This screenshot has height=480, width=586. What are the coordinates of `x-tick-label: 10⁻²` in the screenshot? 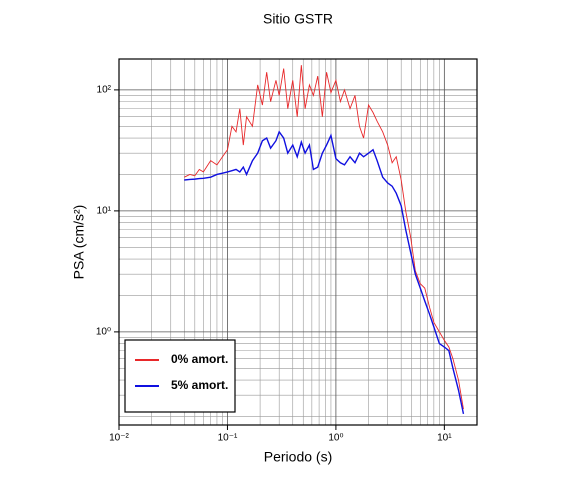 It's located at (119, 438).